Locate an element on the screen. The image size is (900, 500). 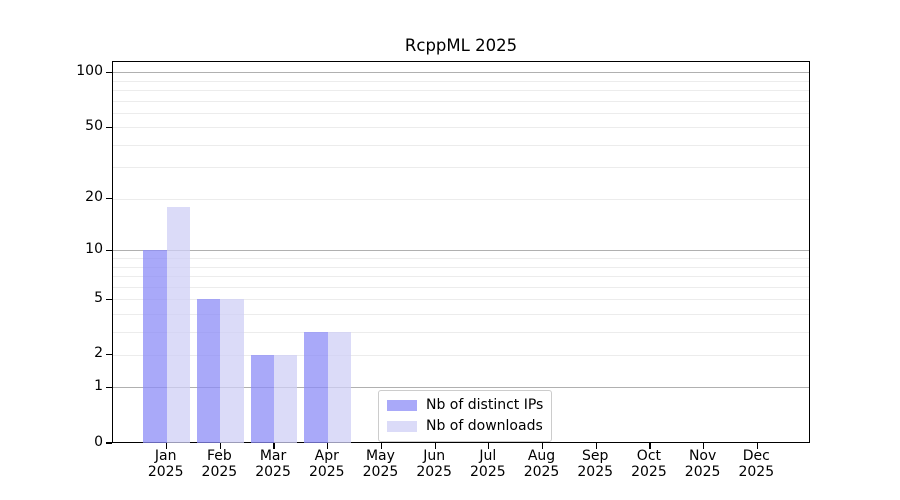
x-tick-label: Aug 2025 is located at coordinates (541, 464).